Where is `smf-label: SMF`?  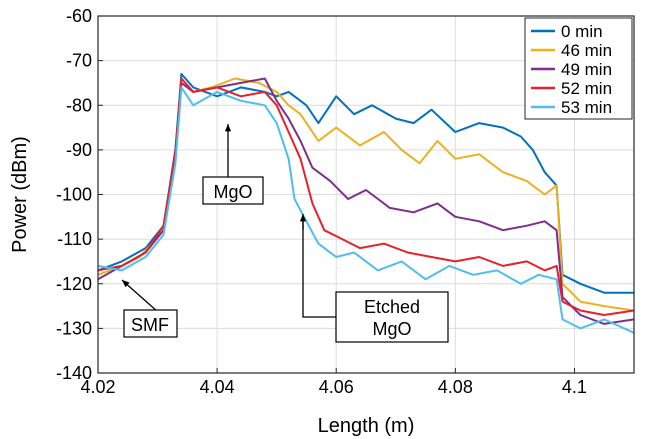
smf-label: SMF is located at coordinates (150, 325).